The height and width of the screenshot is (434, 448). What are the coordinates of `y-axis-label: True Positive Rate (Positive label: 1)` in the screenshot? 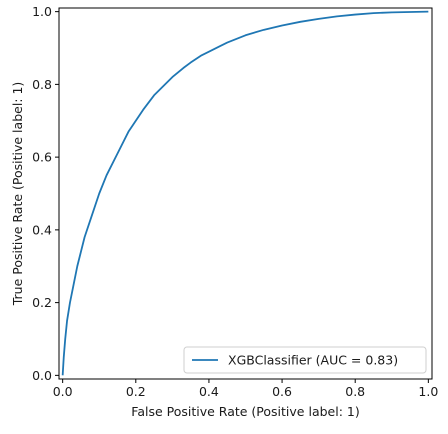 It's located at (17, 194).